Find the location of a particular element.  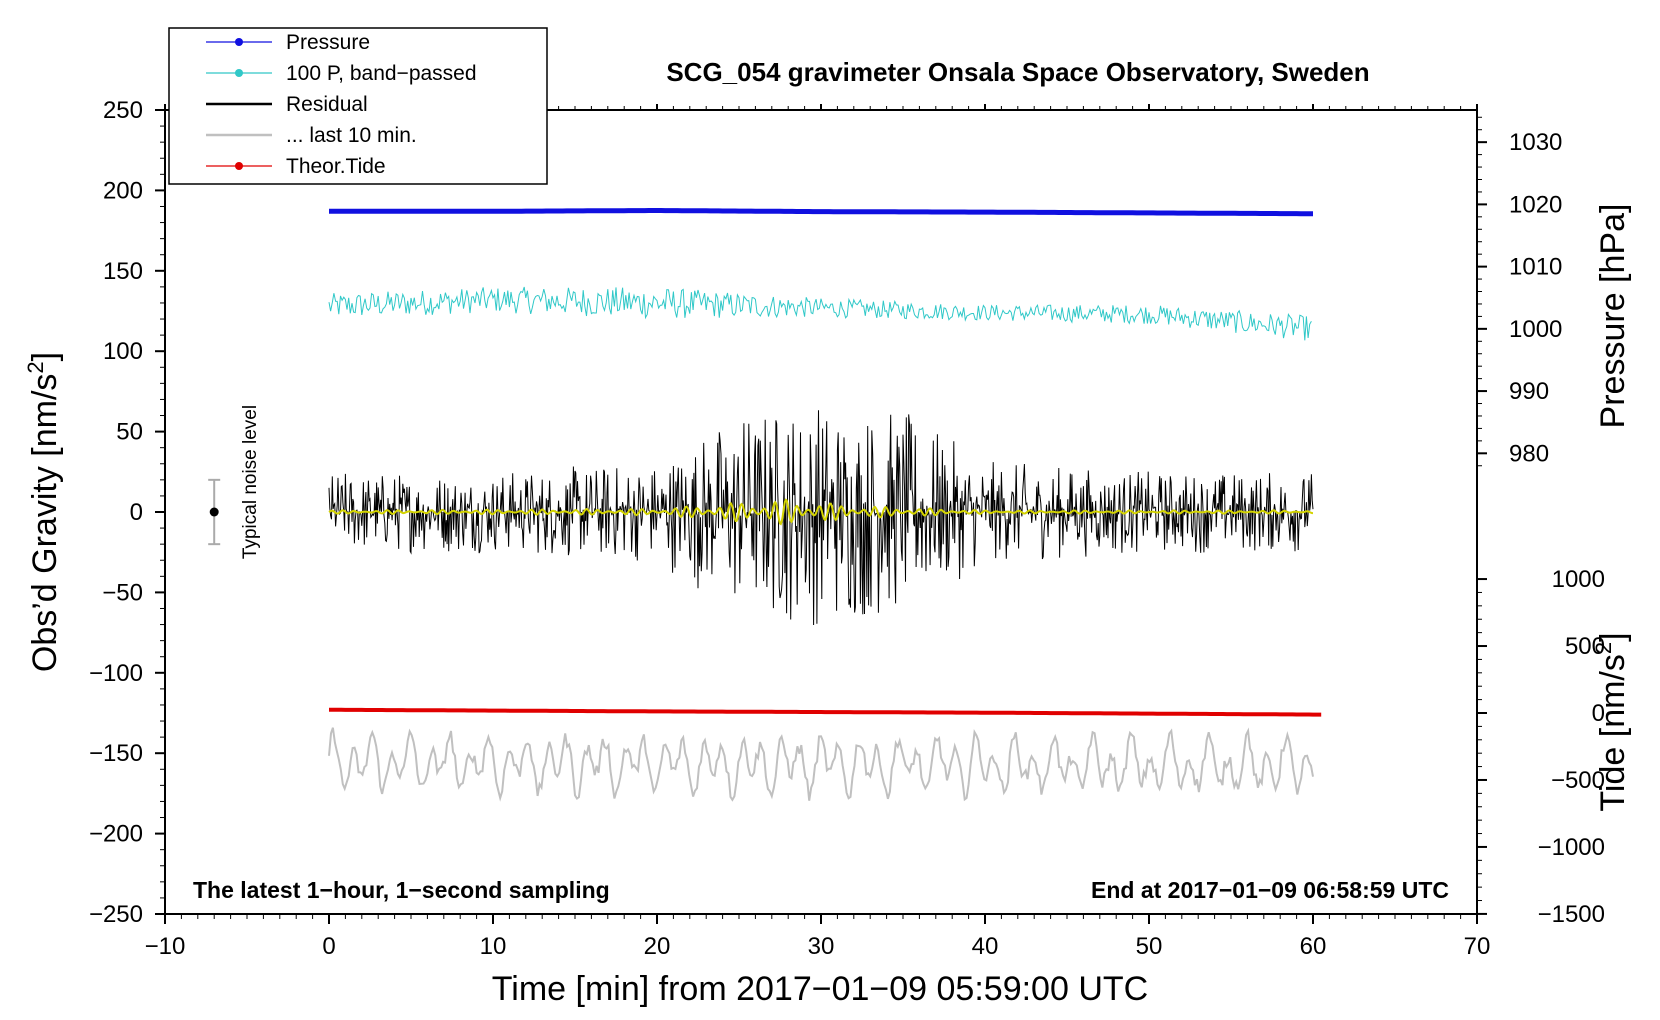

legend-label: Residual is located at coordinates (327, 104).